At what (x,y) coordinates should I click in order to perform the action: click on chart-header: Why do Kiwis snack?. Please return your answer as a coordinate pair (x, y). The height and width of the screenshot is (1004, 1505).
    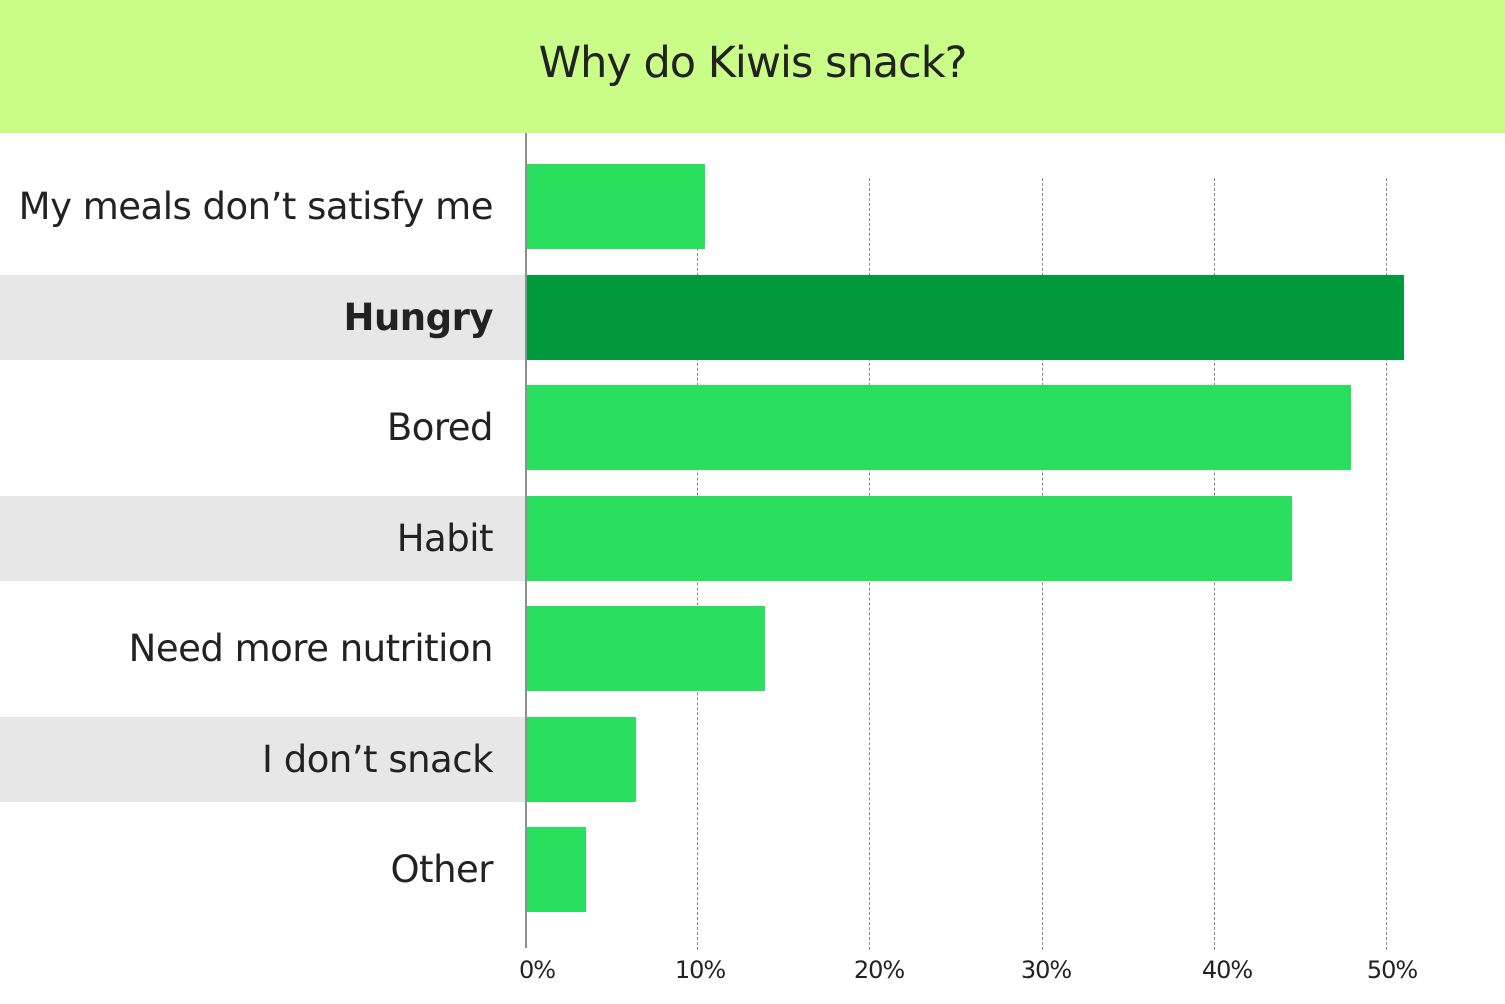
    Looking at the image, I should click on (752, 66).